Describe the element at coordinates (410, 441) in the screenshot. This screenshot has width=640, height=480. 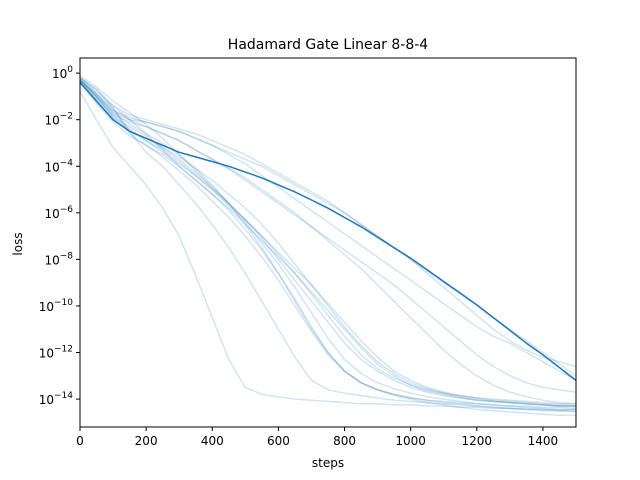
I see `x-tick-label: 1000` at that location.